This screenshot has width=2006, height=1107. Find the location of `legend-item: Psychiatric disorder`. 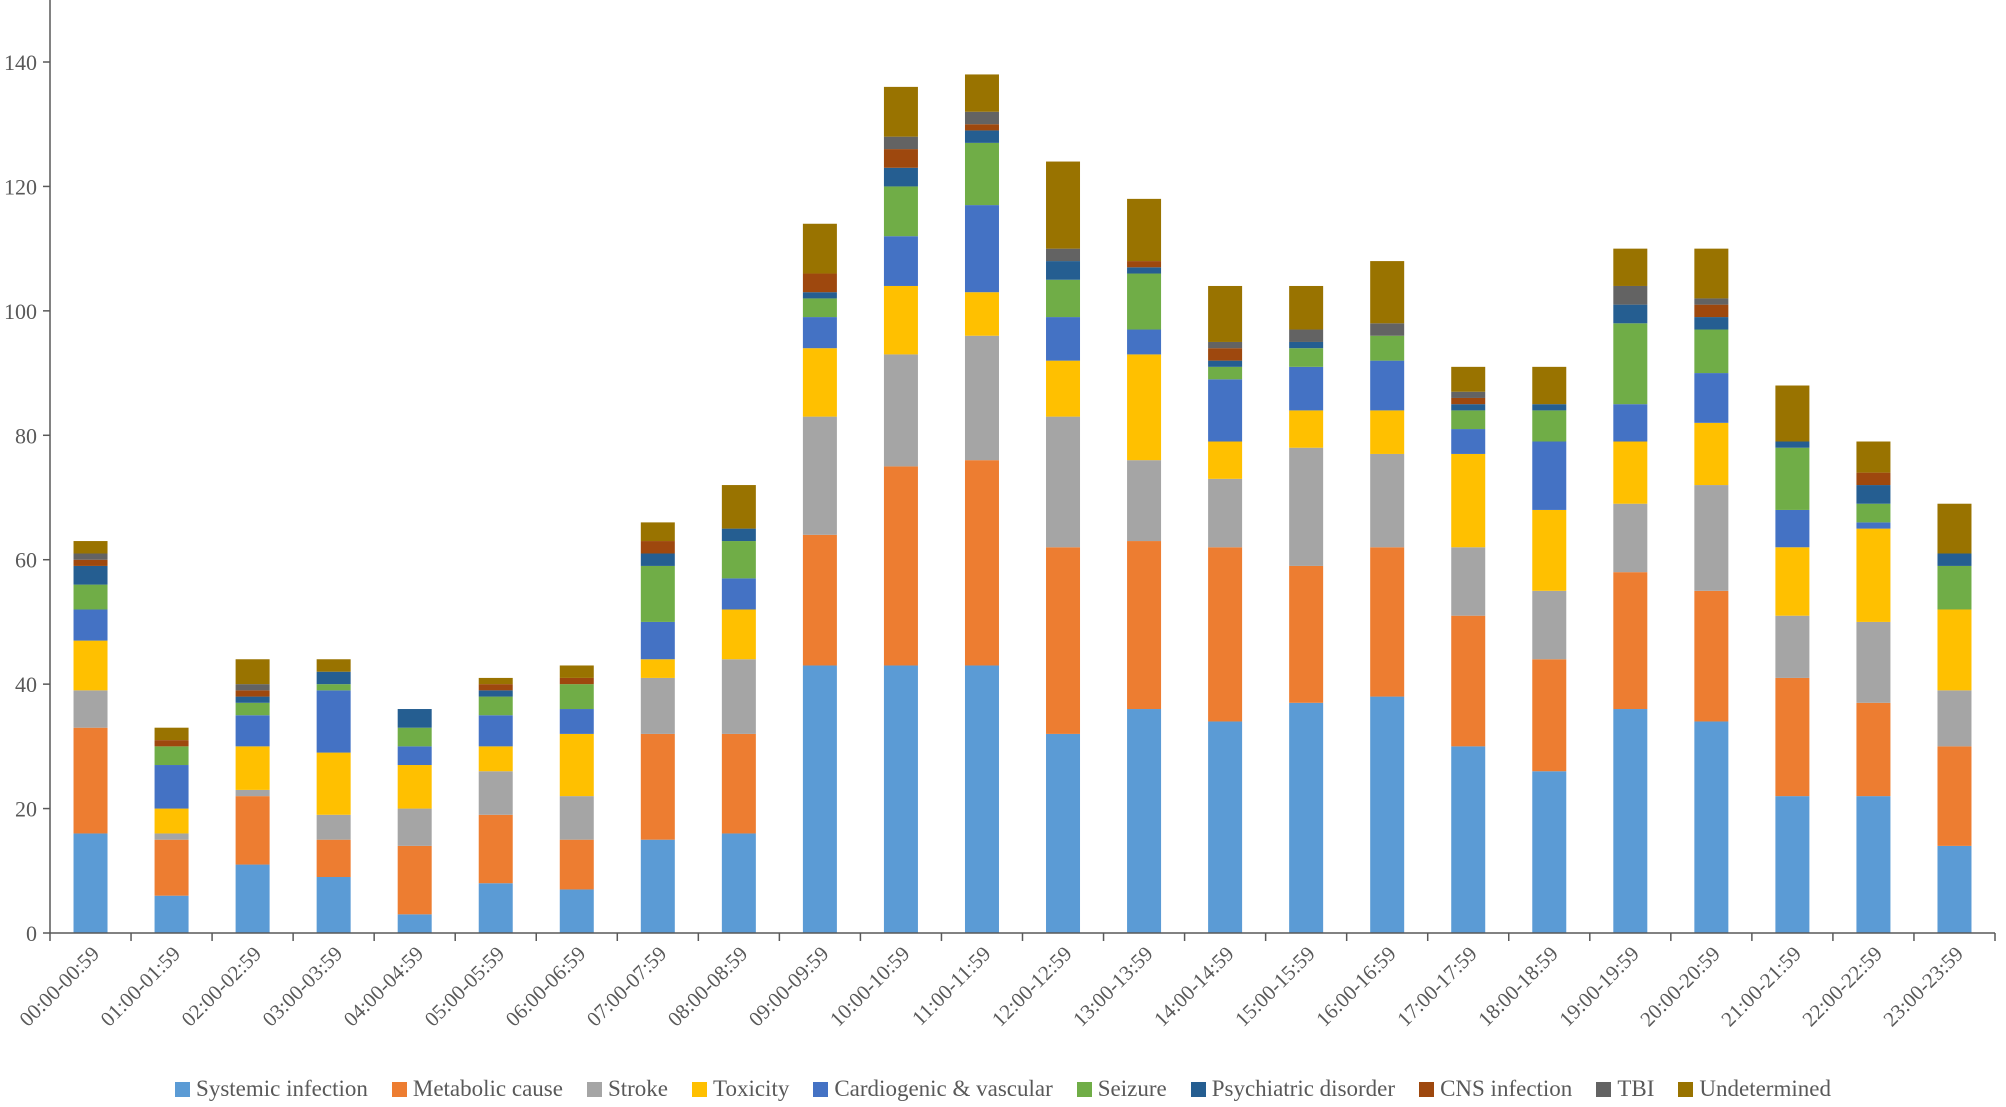

legend-item: Psychiatric disorder is located at coordinates (1292, 1089).